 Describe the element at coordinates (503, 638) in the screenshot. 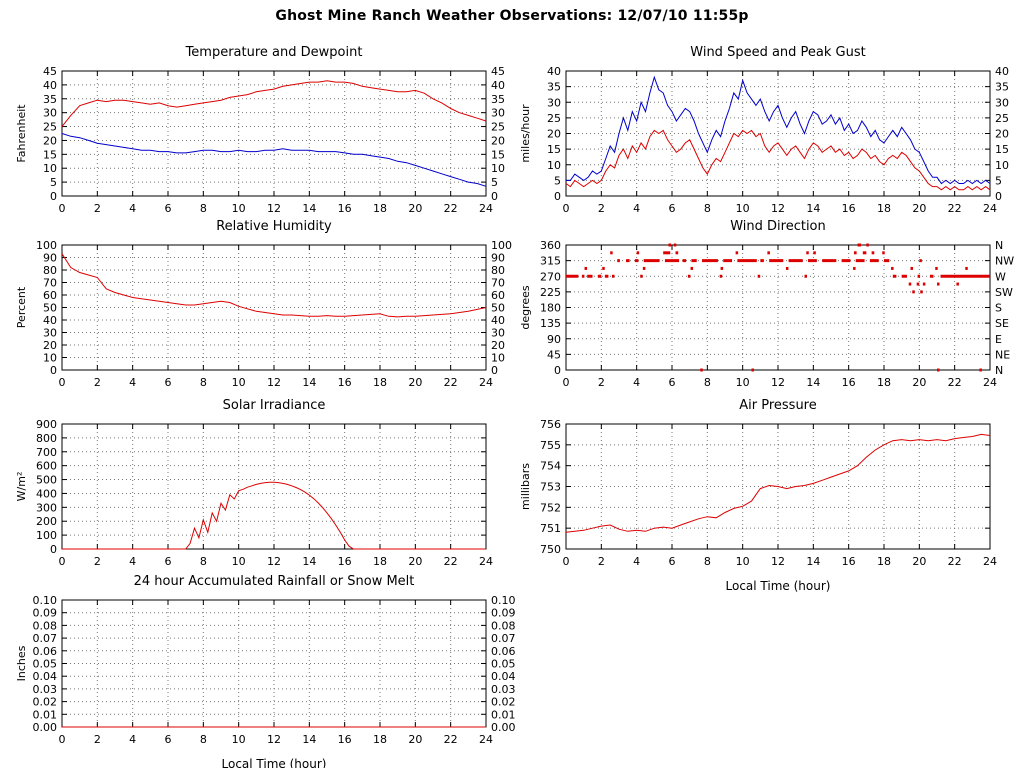

I see `svg-text: 0.07` at that location.